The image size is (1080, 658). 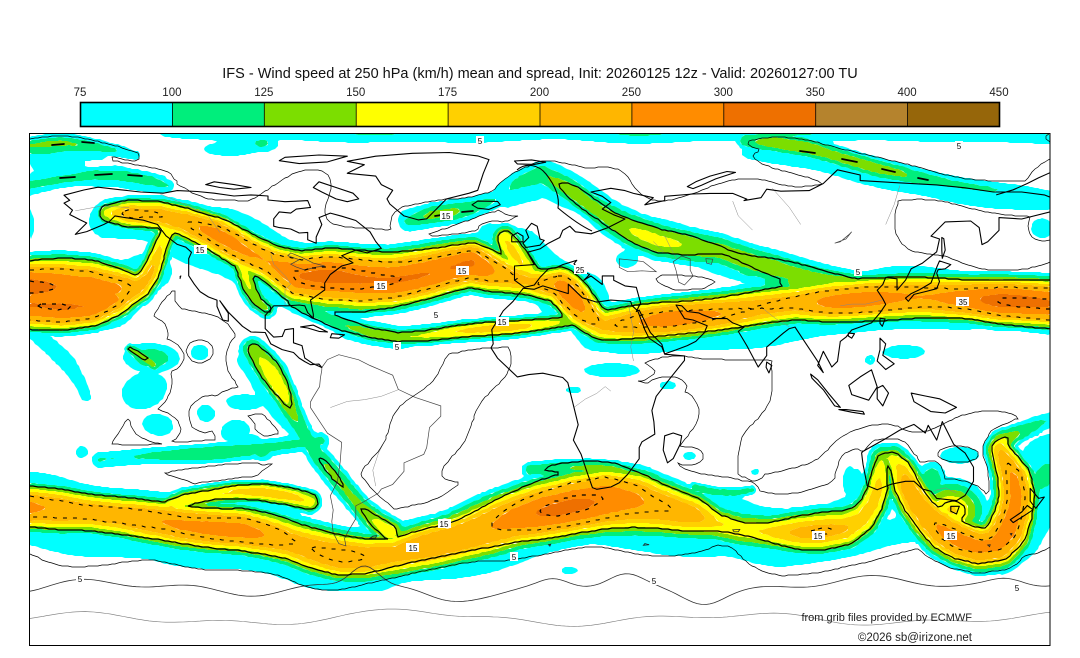 I want to click on svg-text: 250, so click(x=631, y=93).